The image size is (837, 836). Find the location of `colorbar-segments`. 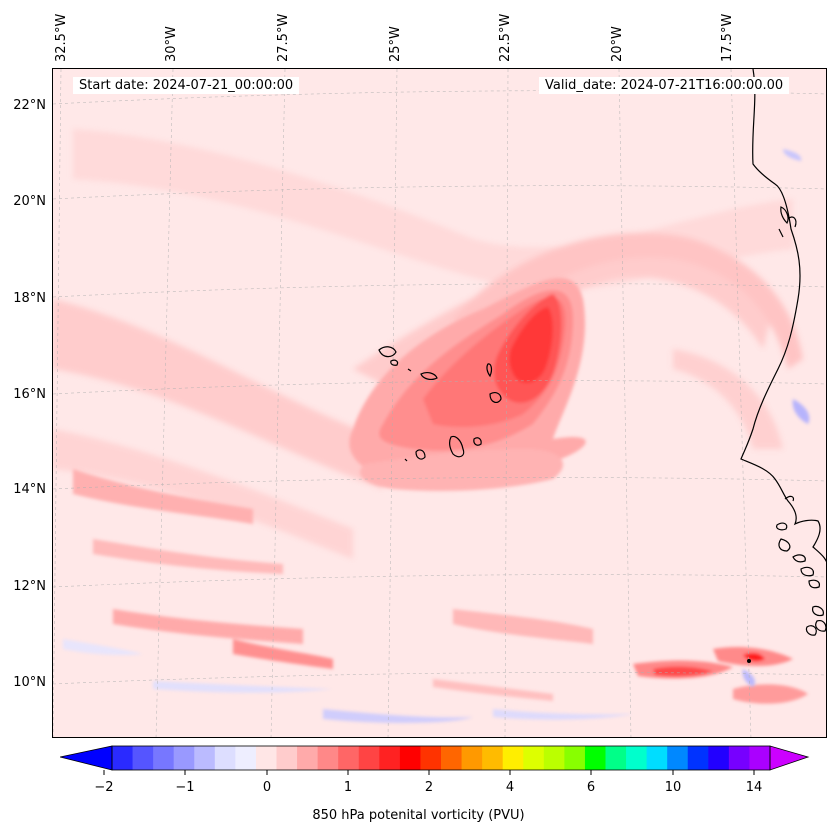

colorbar-segments is located at coordinates (441, 758).